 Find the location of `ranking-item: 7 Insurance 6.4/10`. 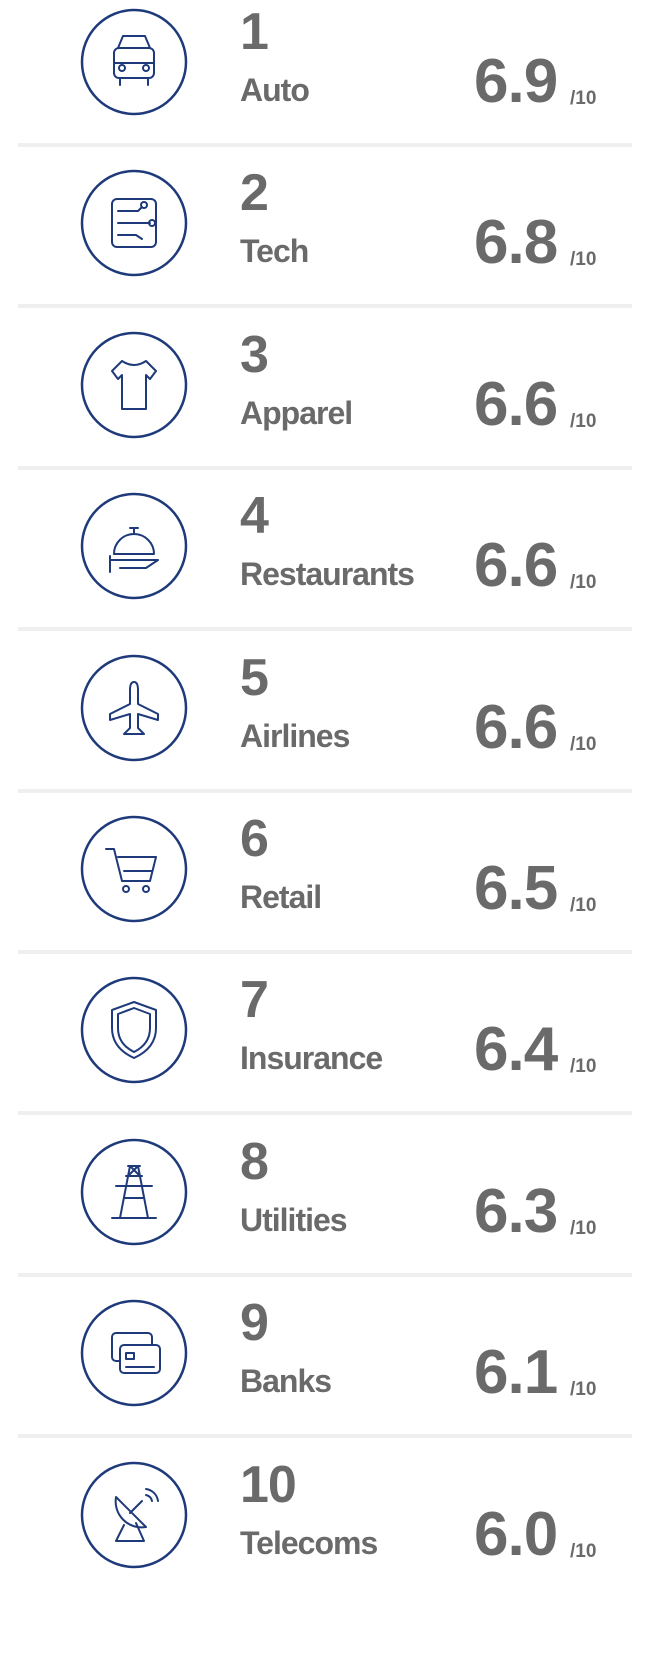

ranking-item: 7 Insurance 6.4/10 is located at coordinates (335, 1054).